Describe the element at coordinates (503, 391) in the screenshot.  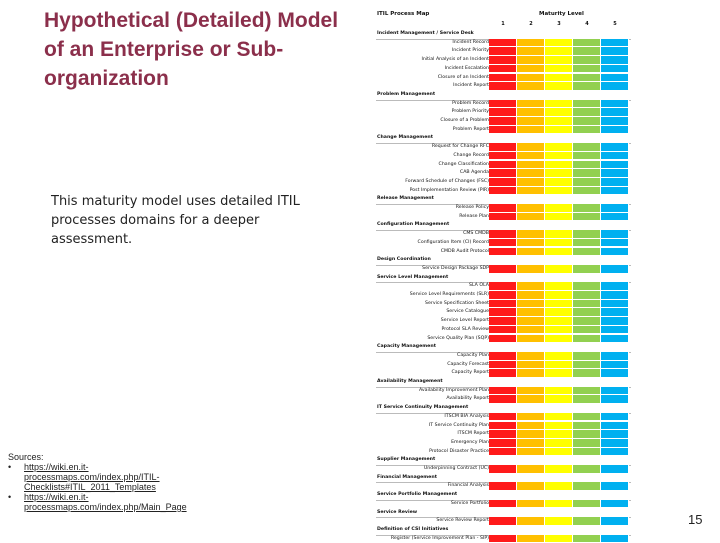
I see `grid-row: Availability Improvement Plan` at that location.